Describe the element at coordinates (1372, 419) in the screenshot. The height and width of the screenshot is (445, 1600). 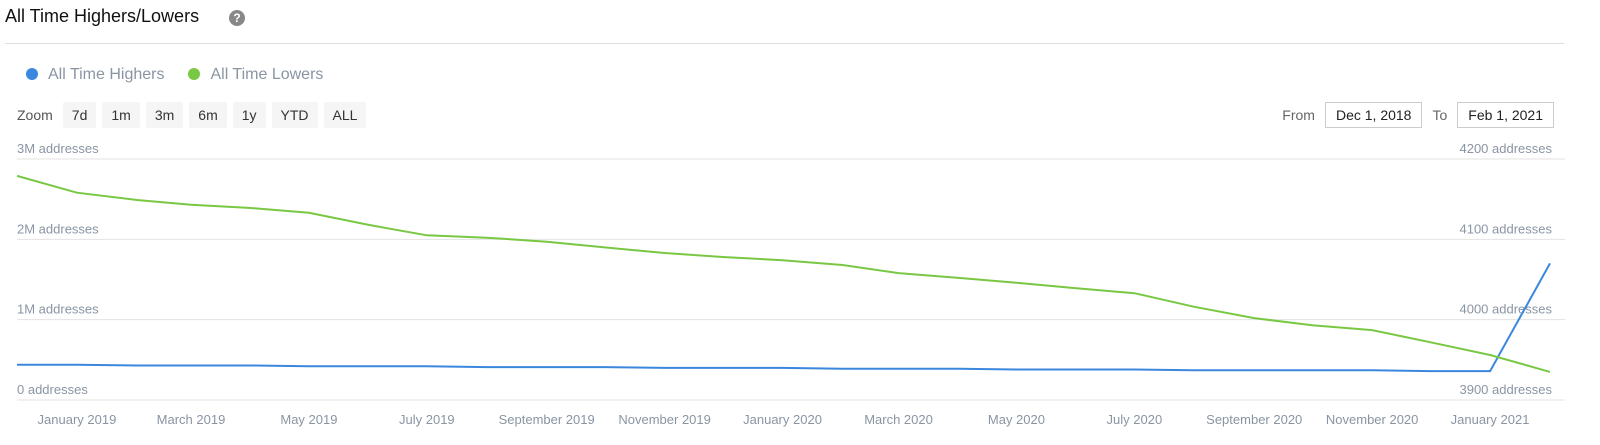
I see `x-tick-label: November 2020` at that location.